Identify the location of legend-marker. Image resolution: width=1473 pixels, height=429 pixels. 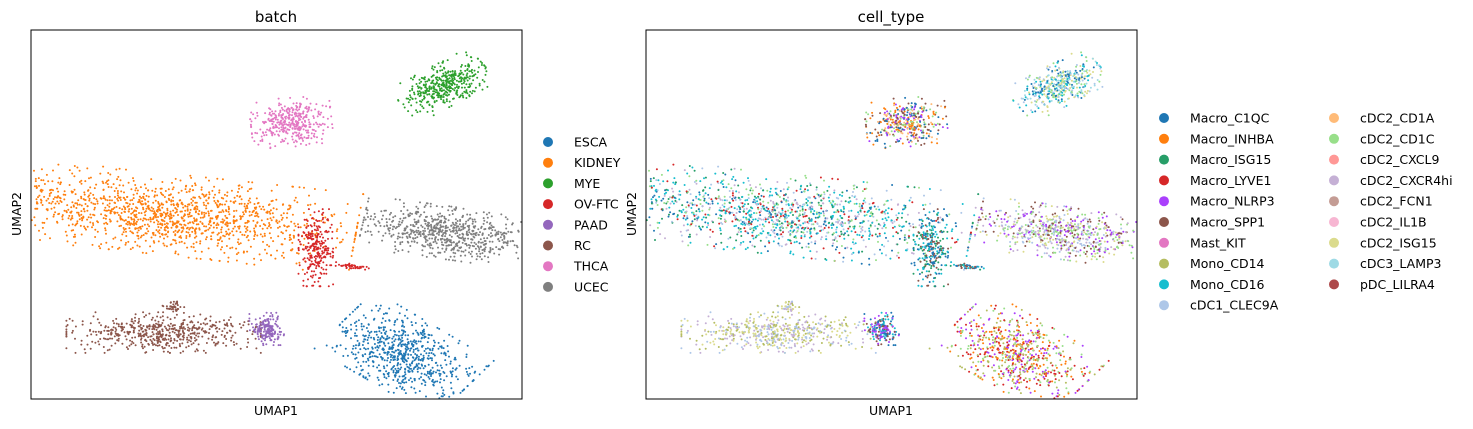
(548, 266).